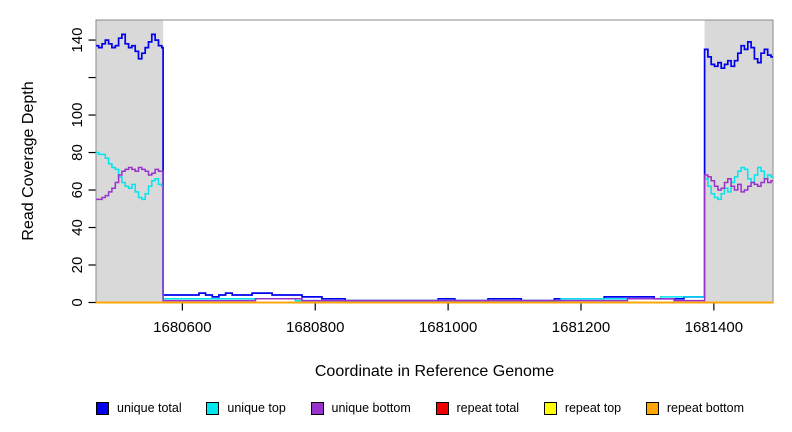 This screenshot has width=792, height=432. I want to click on y-tick-label: 20, so click(77, 265).